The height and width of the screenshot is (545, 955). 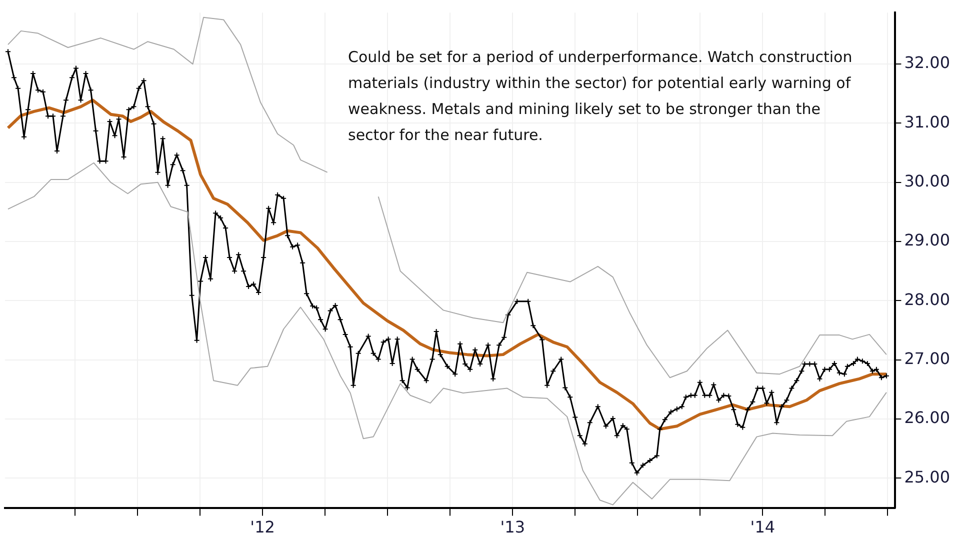 What do you see at coordinates (927, 240) in the screenshot?
I see `y-tick-label: 29.00` at bounding box center [927, 240].